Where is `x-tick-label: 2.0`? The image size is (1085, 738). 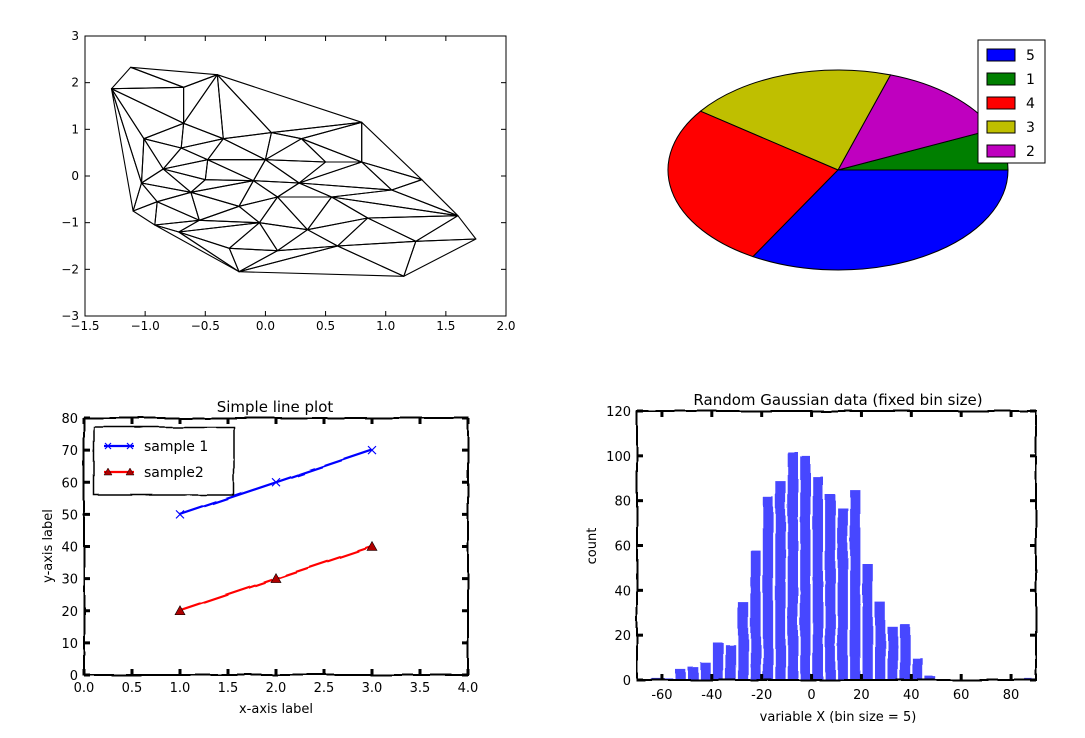 x-tick-label: 2.0 is located at coordinates (505, 326).